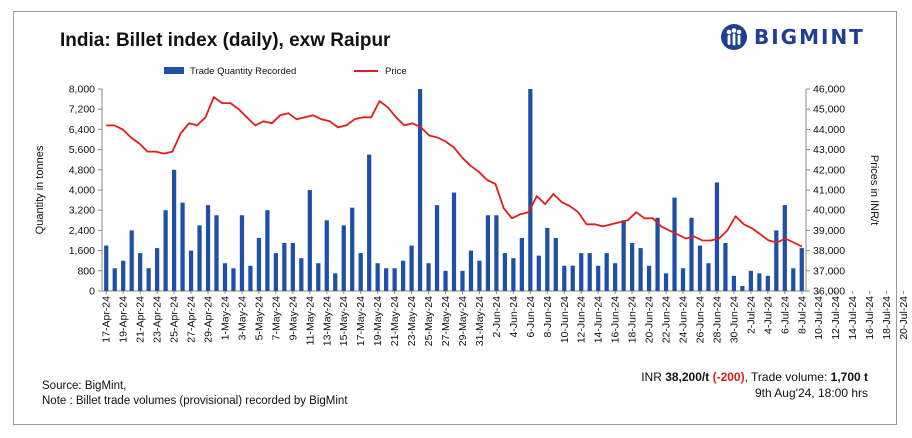  Describe the element at coordinates (599, 319) in the screenshot. I see `x-tick-label: 14-Jun-24` at that location.